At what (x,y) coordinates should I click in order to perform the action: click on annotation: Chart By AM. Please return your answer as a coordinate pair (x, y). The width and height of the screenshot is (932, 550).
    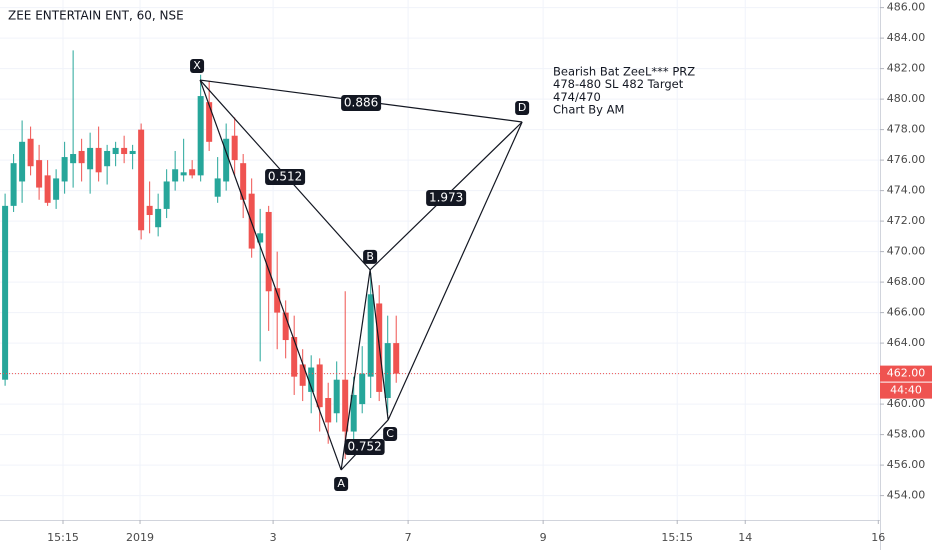
    Looking at the image, I should click on (588, 110).